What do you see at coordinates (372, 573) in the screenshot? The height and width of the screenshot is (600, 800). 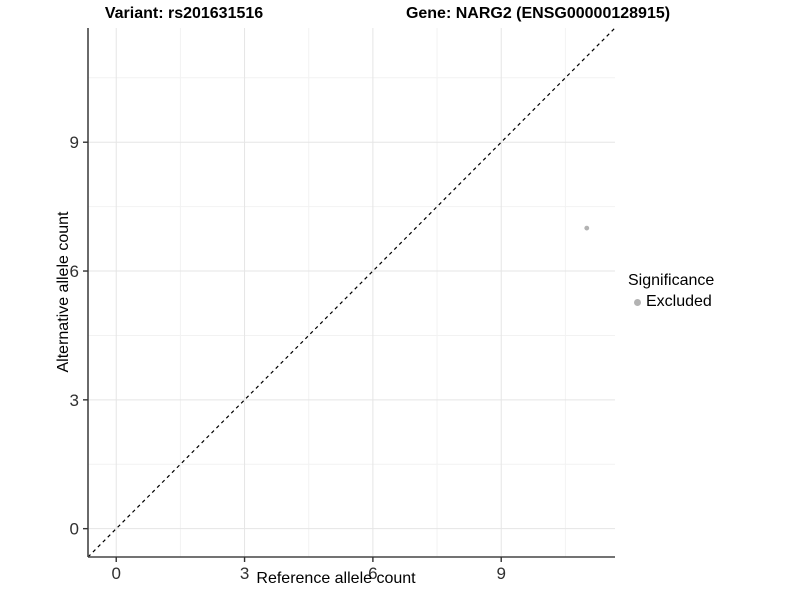 I see `x-tick-label: 6` at bounding box center [372, 573].